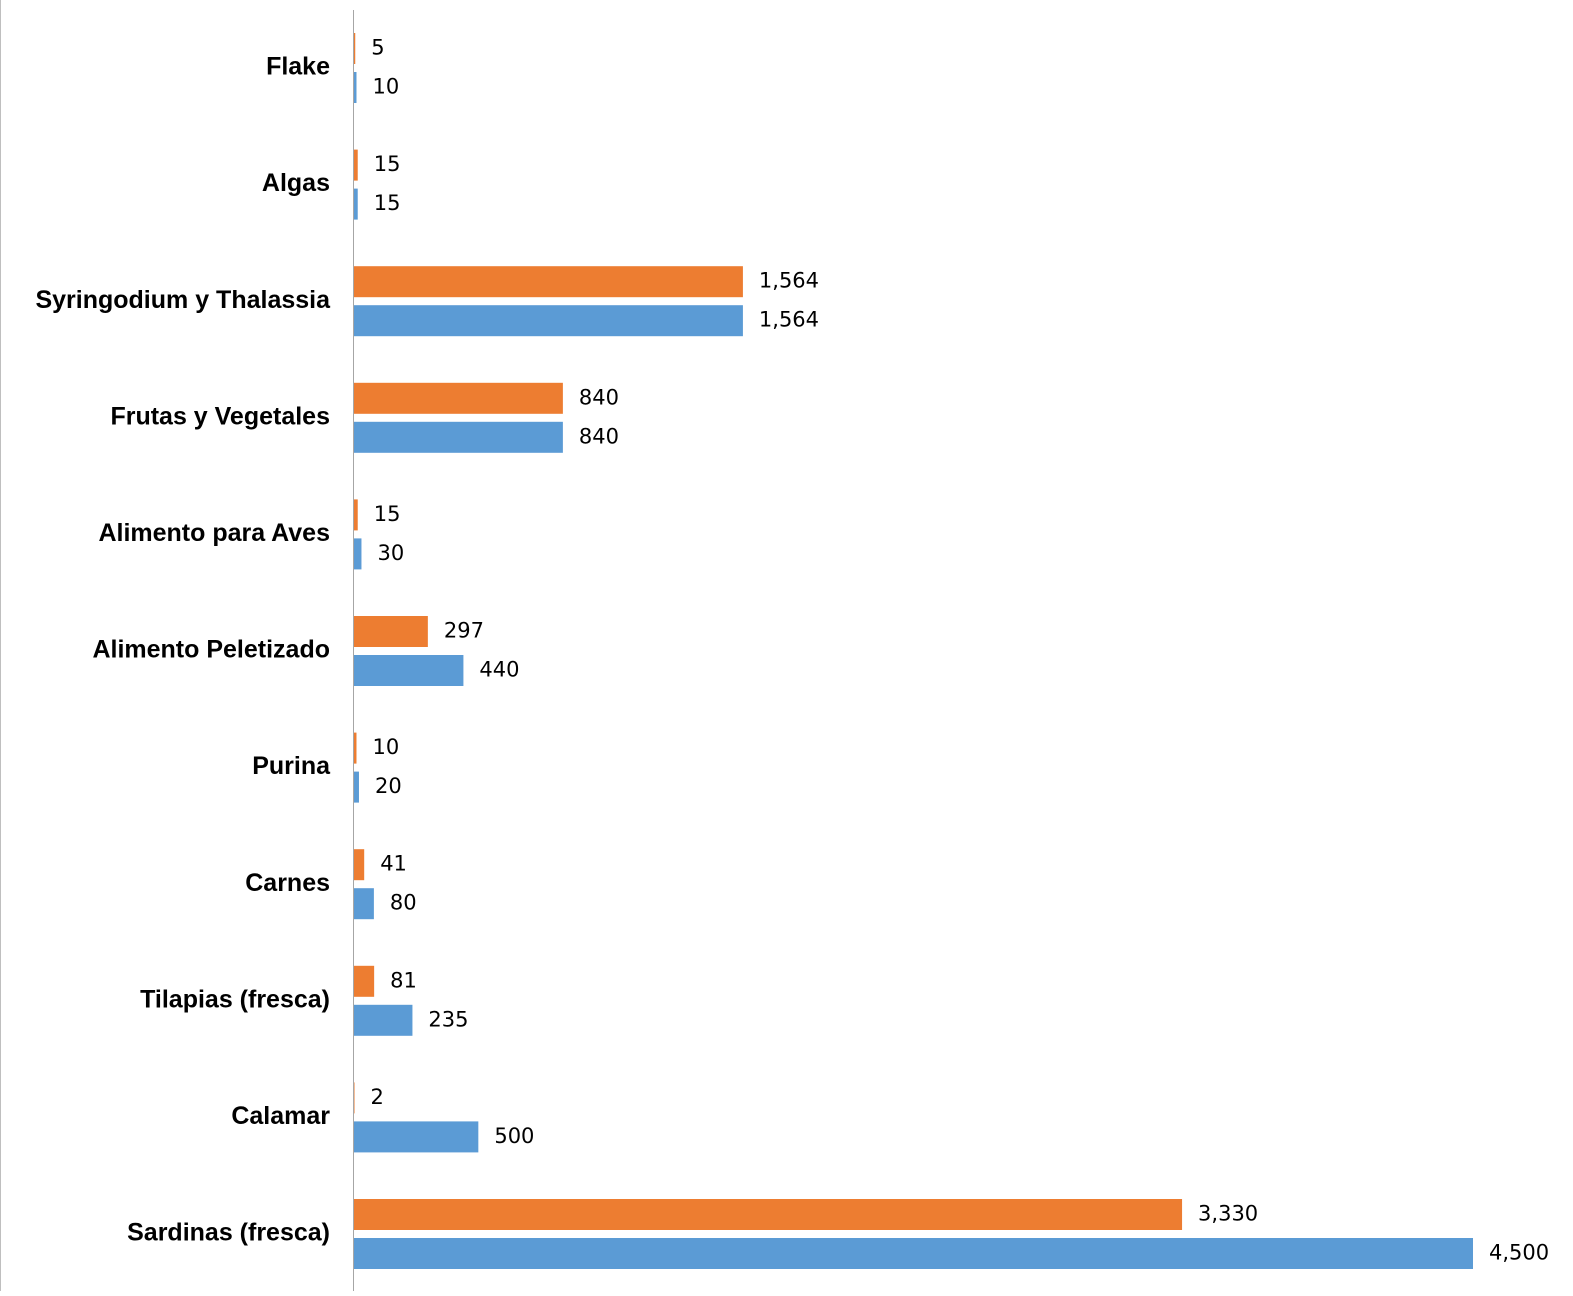 This screenshot has width=1573, height=1296. Describe the element at coordinates (385, 747) in the screenshot. I see `data-label-series-1-purina: 10` at that location.